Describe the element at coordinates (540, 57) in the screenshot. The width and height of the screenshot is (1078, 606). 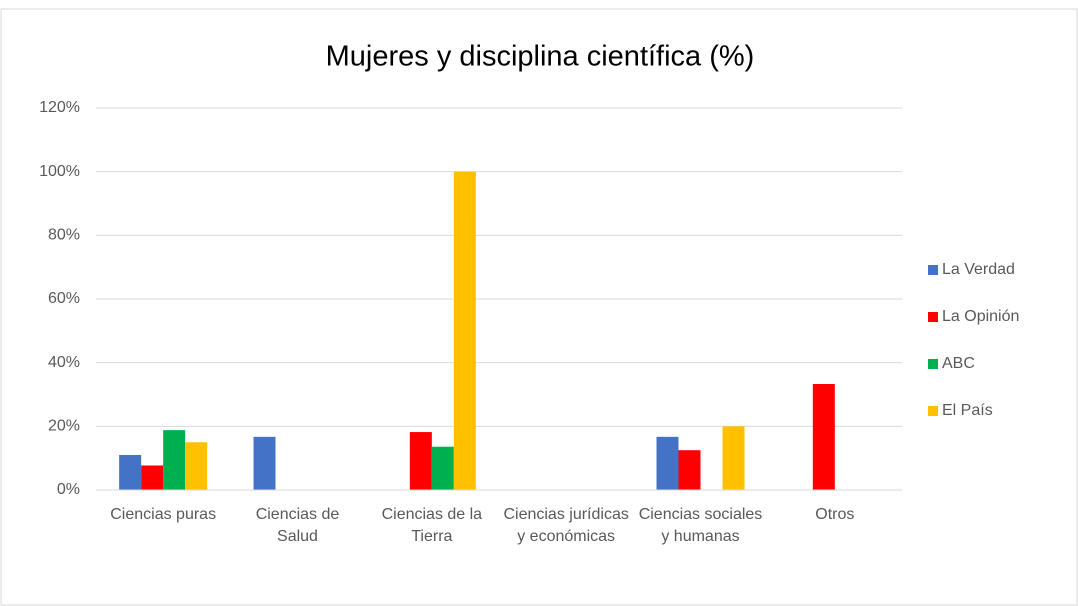
I see `chart-title: Mujeres y disciplina científica (%)` at that location.